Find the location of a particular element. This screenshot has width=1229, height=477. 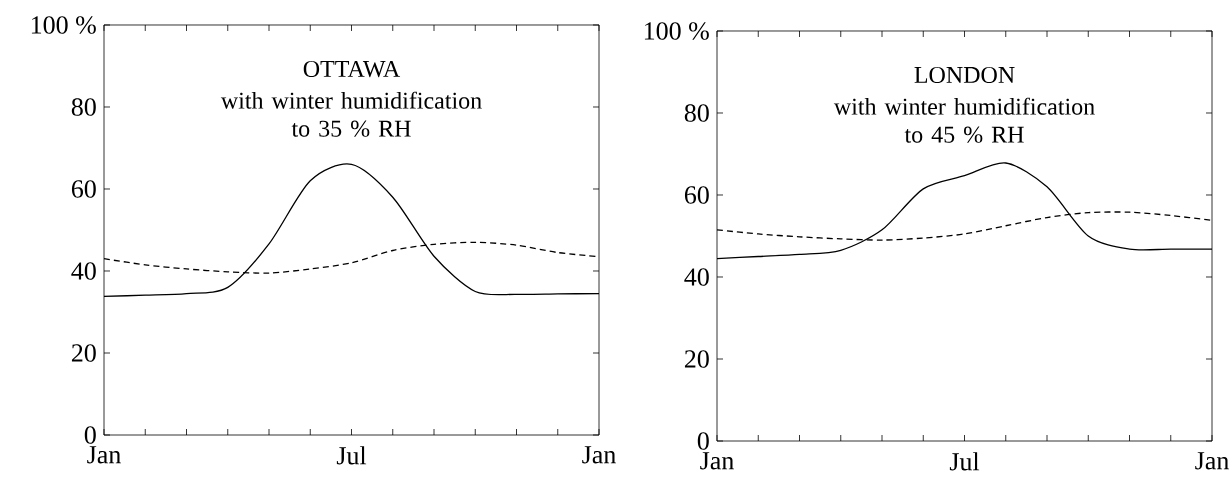

text: with winter humidification to 45 % RH is located at coordinates (964, 120).